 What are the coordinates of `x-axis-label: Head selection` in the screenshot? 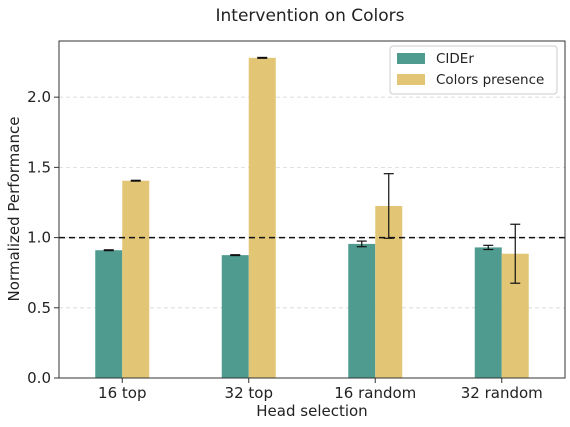 It's located at (311, 411).